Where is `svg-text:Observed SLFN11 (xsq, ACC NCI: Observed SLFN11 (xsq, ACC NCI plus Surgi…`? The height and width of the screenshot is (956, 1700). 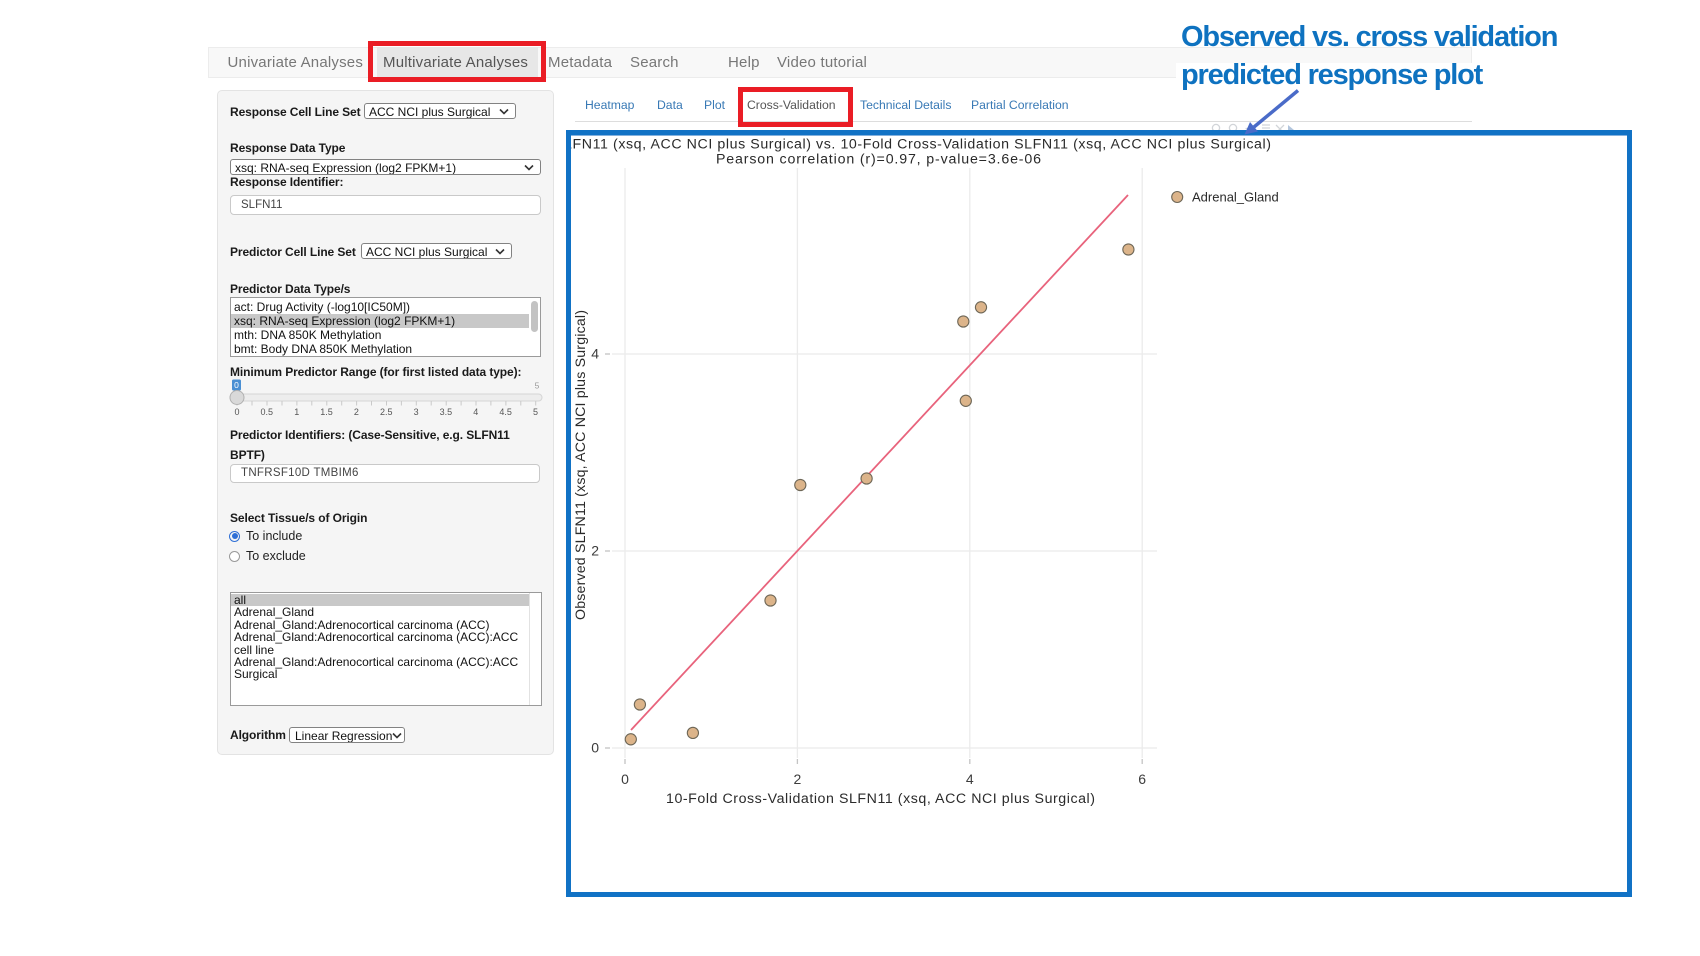
svg-text:Observed SLFN11 (xsq, ACC NCI: Observed SLFN11 (xsq, ACC NCI plus Surgi… is located at coordinates (581, 465).